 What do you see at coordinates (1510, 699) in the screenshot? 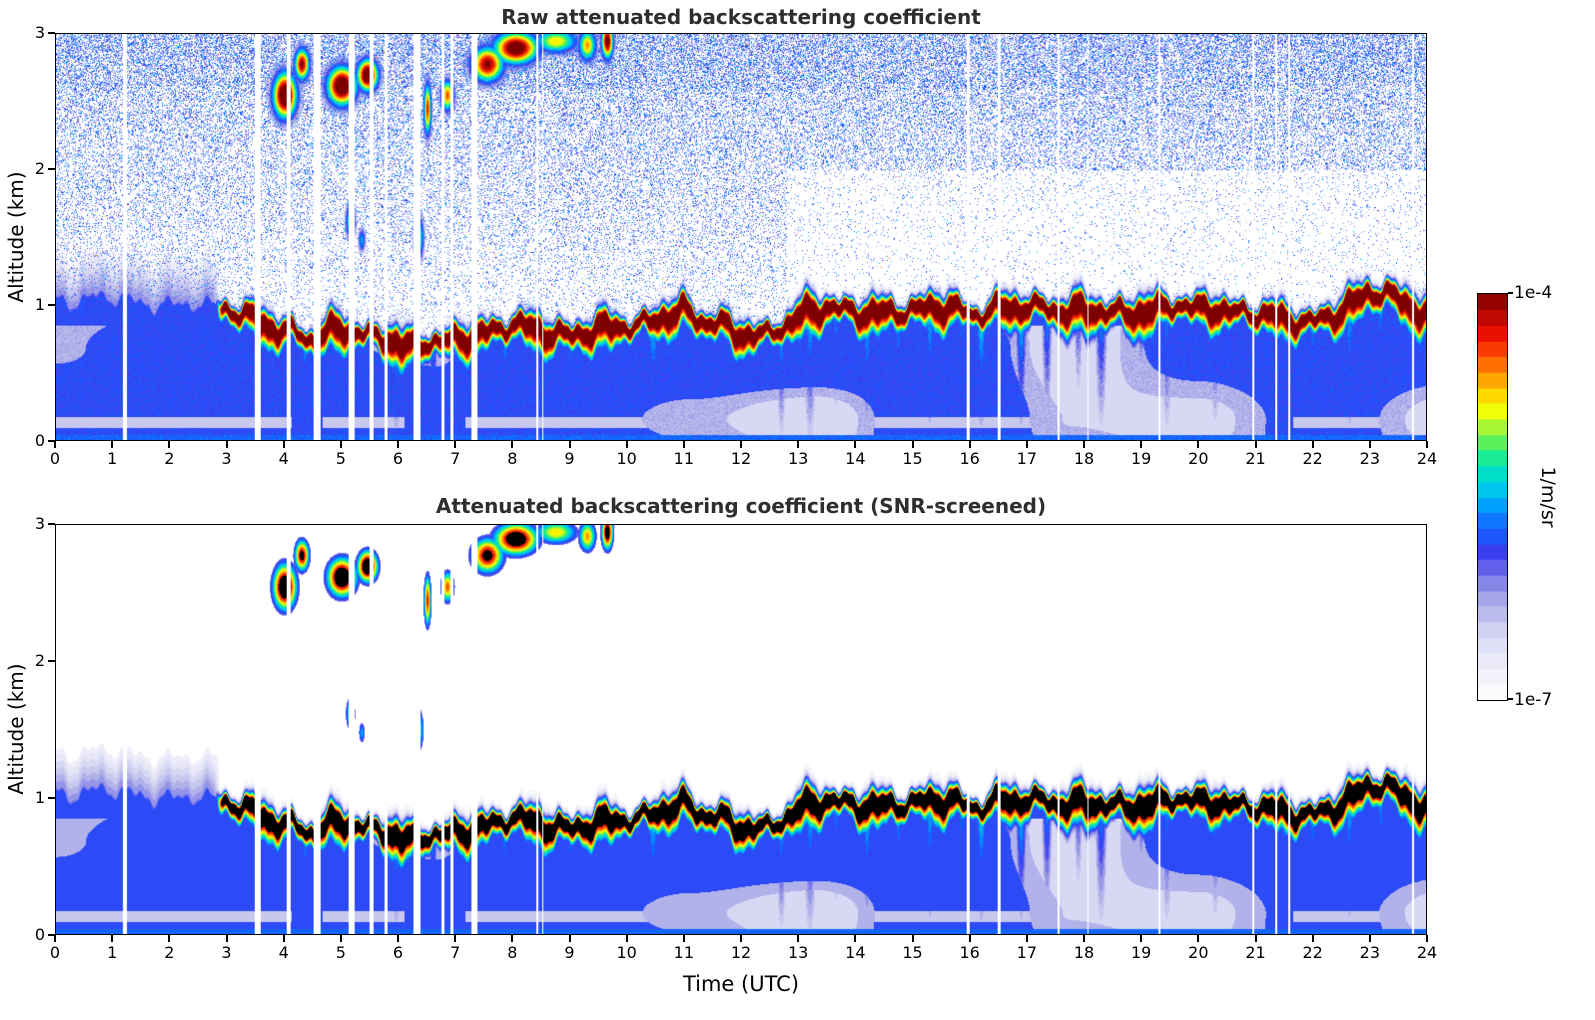
I see `colorbar-tick-mark` at bounding box center [1510, 699].